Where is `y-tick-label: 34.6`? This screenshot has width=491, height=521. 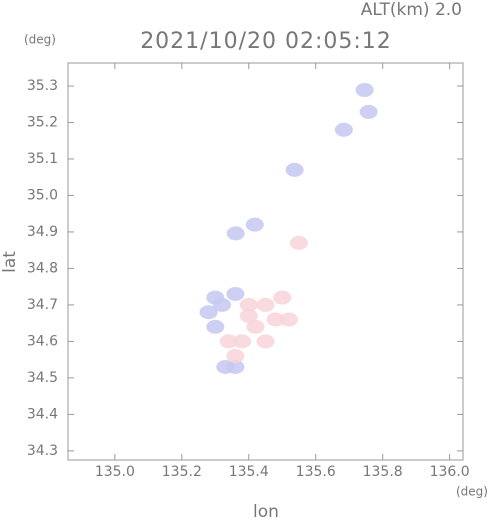
y-tick-label: 34.6 is located at coordinates (42, 341).